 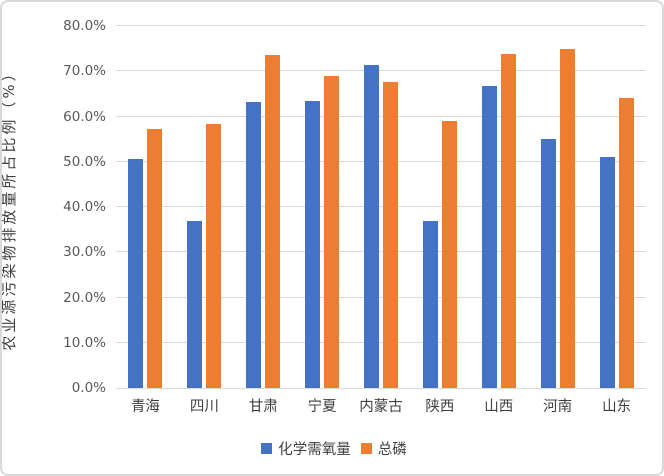 What do you see at coordinates (84, 252) in the screenshot?
I see `y-tick-label: 30.0%` at bounding box center [84, 252].